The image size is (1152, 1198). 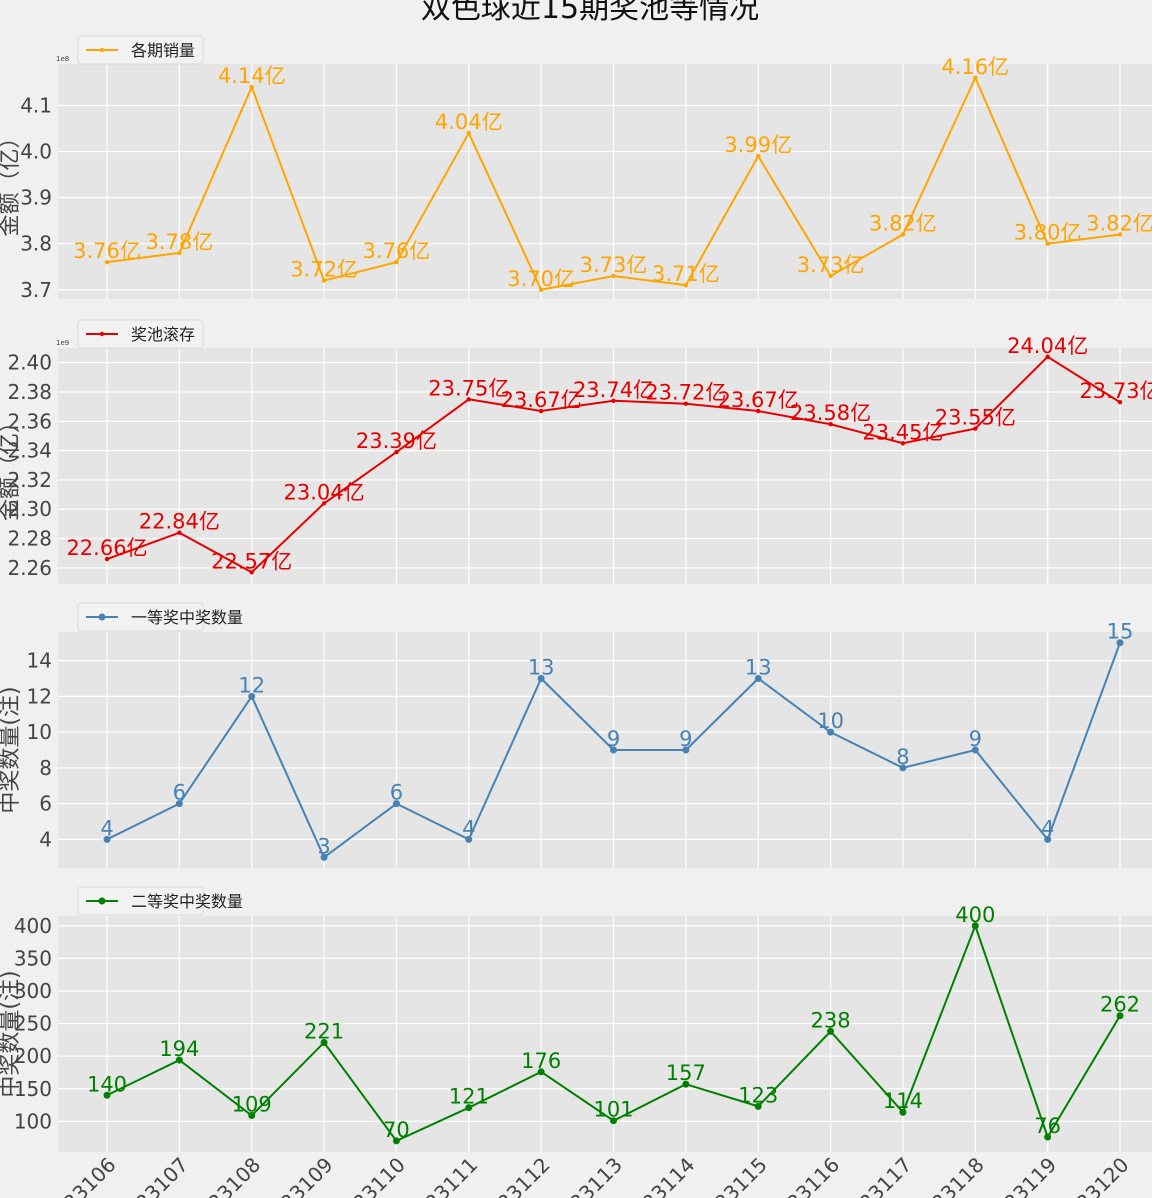 I want to click on y-tick-label: 3.8, so click(x=36, y=244).